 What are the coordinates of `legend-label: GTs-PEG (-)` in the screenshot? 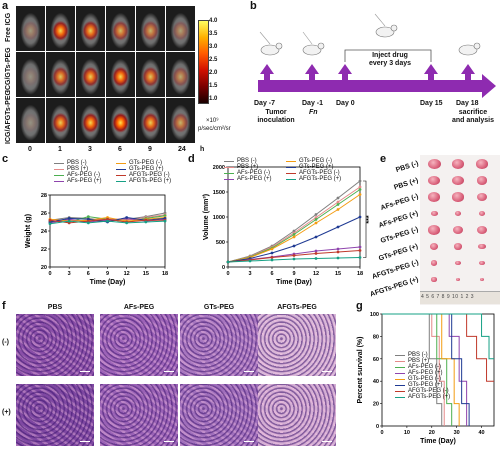 It's located at (145, 163).